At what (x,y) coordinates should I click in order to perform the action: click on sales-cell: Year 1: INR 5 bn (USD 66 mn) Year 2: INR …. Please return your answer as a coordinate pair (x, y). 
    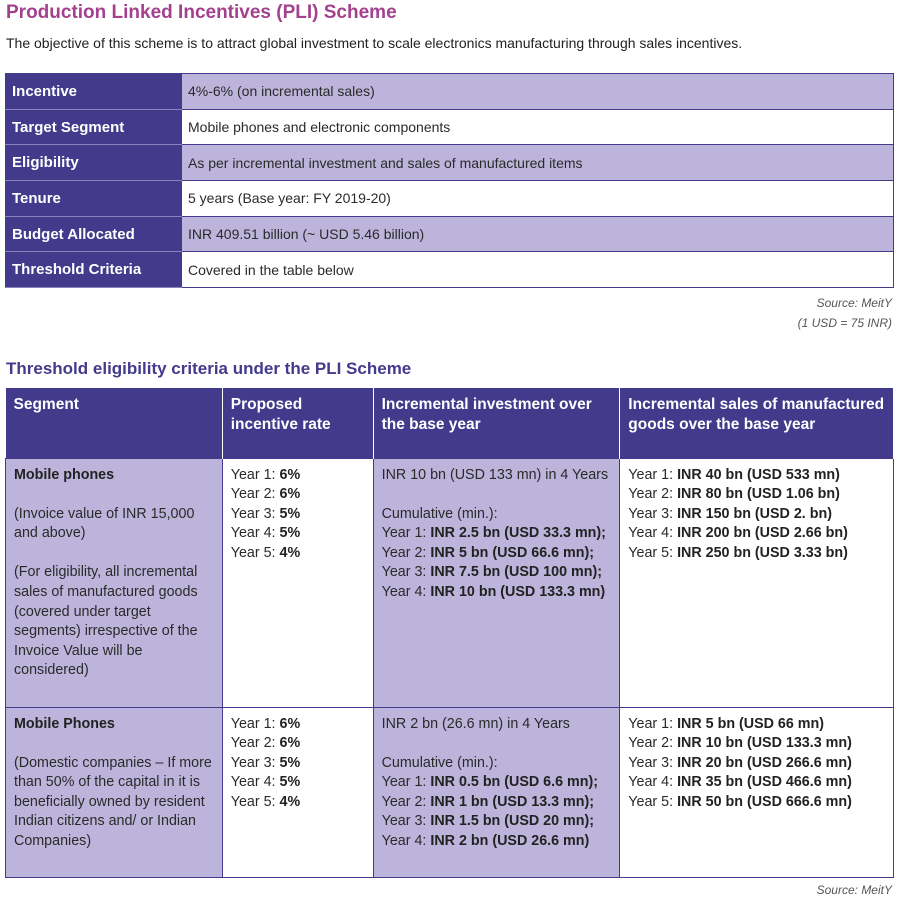
    Looking at the image, I should click on (756, 792).